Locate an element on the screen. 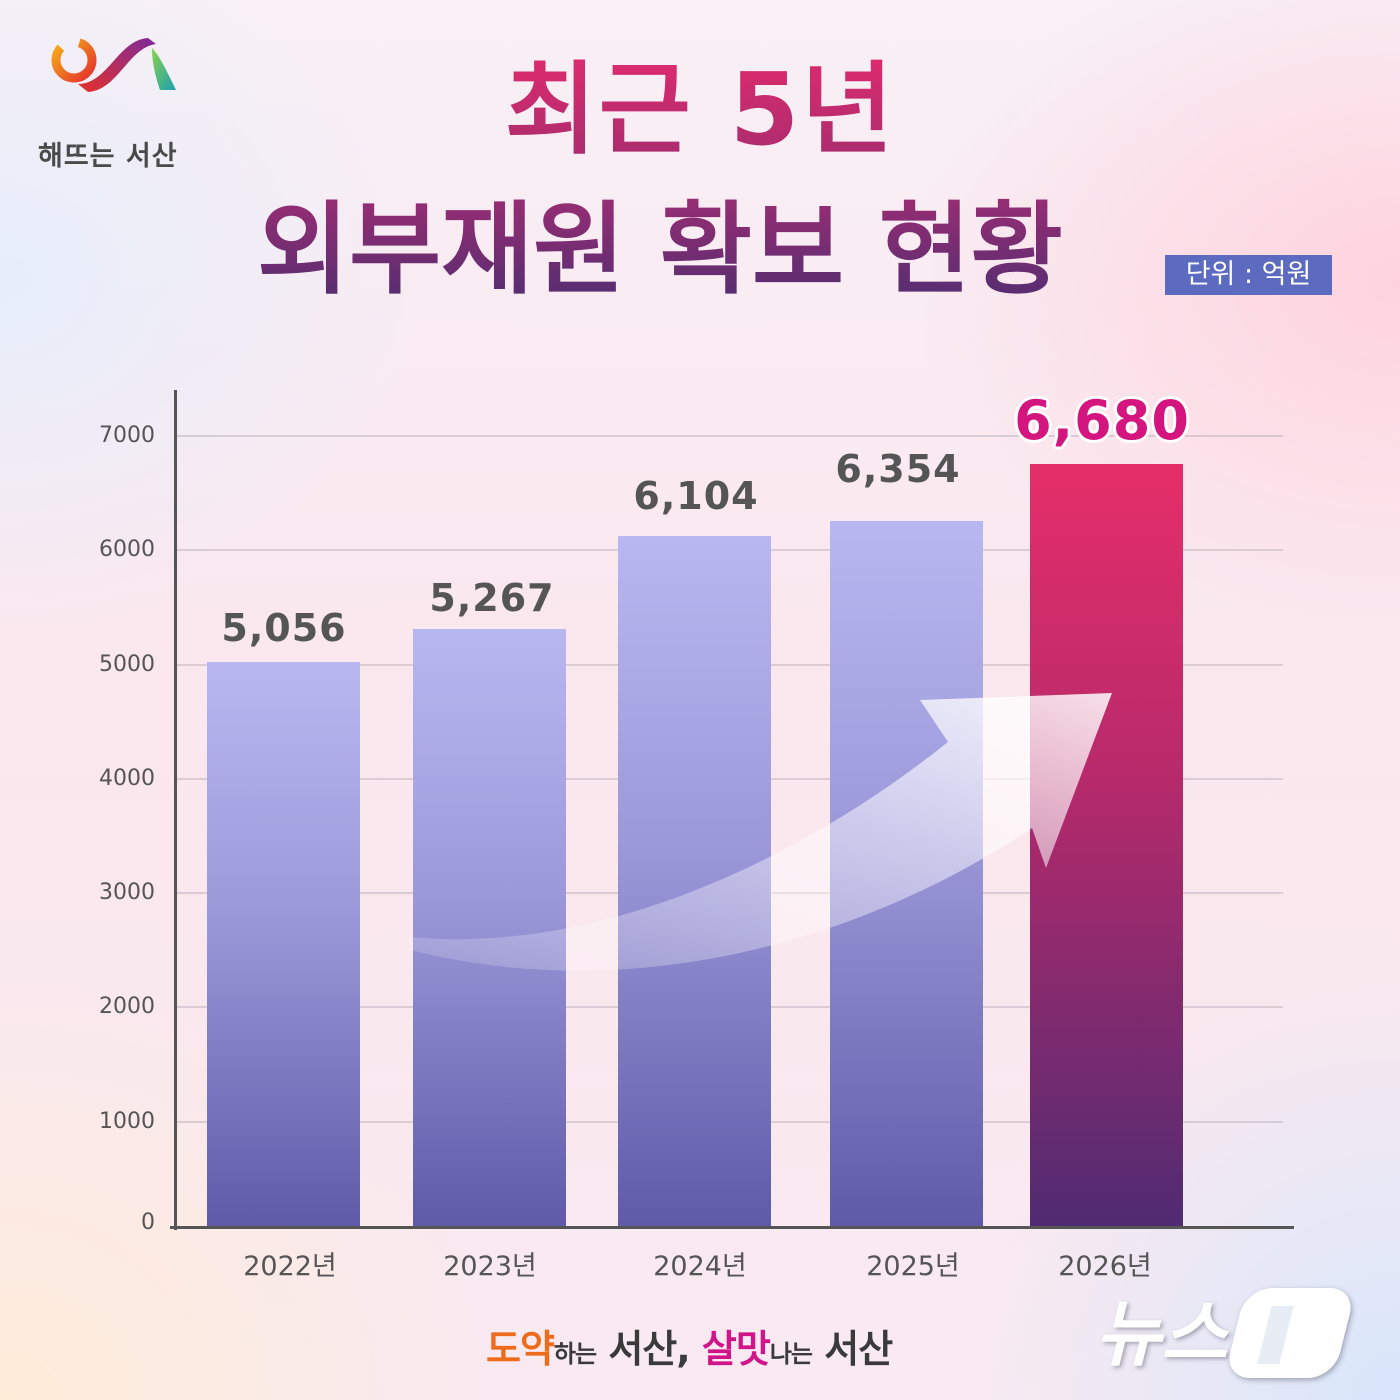  news1-watermark-logo: 뉴스 is located at coordinates (1226, 1329).